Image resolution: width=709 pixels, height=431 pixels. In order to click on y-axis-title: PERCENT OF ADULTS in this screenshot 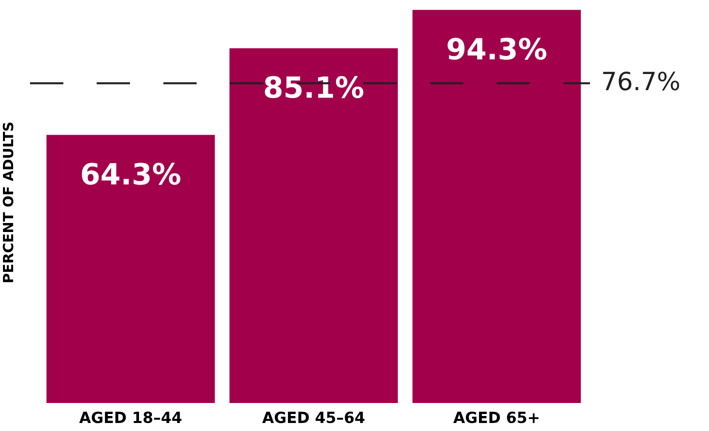, I will do `click(8, 202)`.